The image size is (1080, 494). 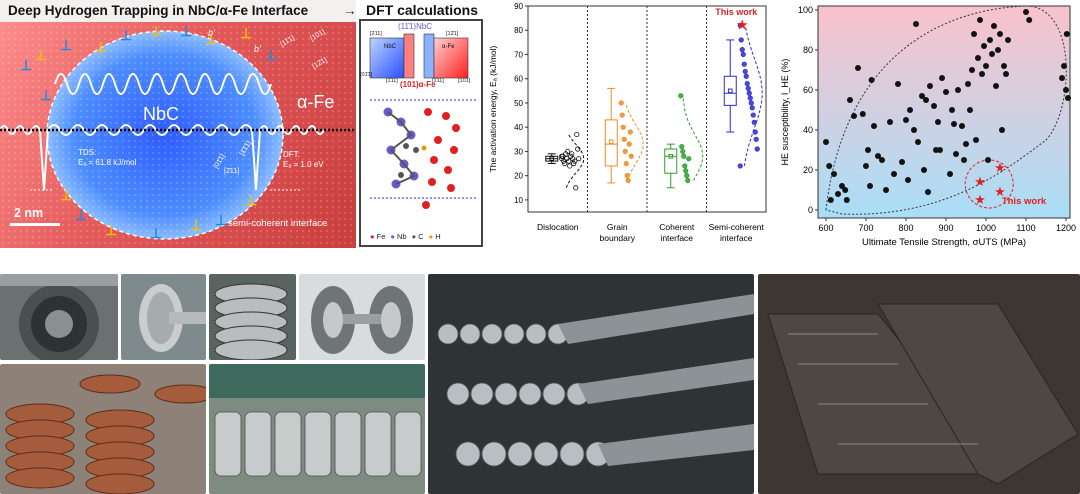 What do you see at coordinates (493, 108) in the screenshot?
I see `chart1-y-axis-label: The activation energy, Eₐ (kJ/mol)` at bounding box center [493, 108].